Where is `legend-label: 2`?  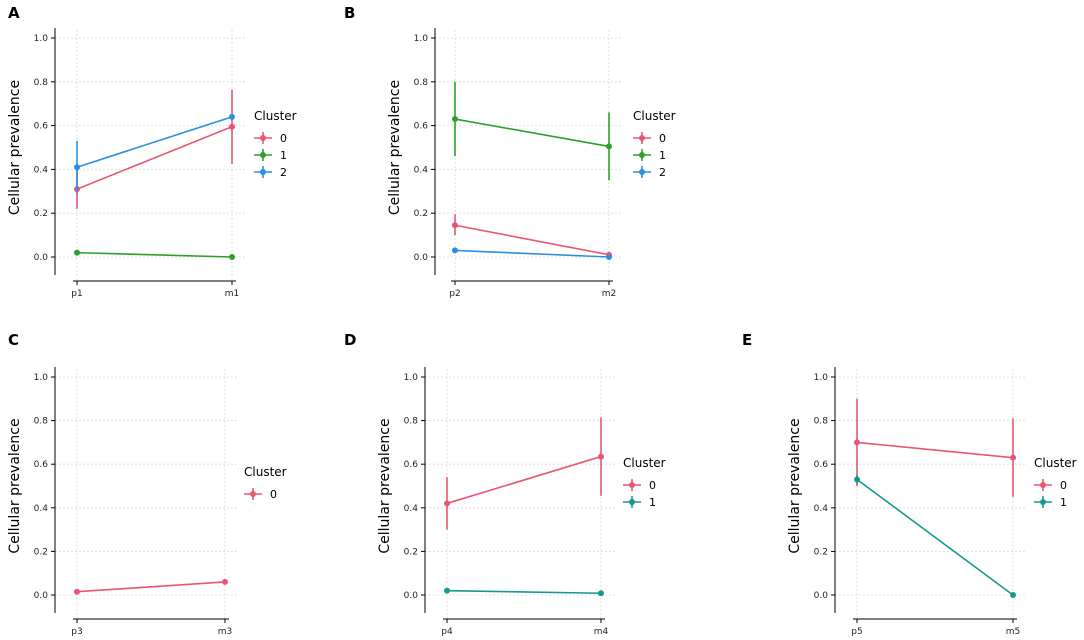
legend-label: 2 is located at coordinates (662, 172).